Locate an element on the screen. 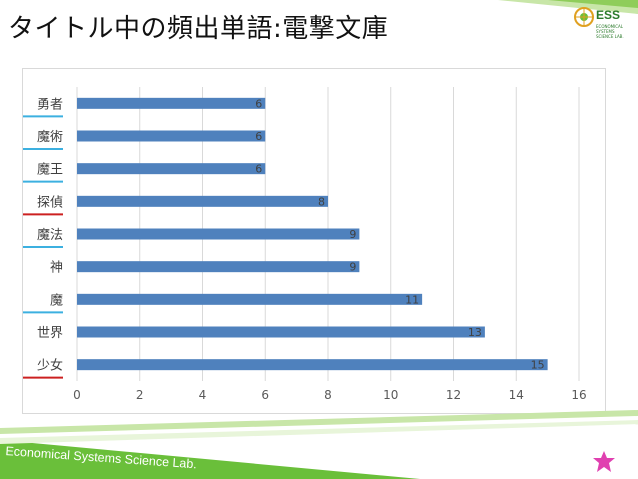 Image resolution: width=638 pixels, height=479 pixels. category-label: 世界 is located at coordinates (50, 333).